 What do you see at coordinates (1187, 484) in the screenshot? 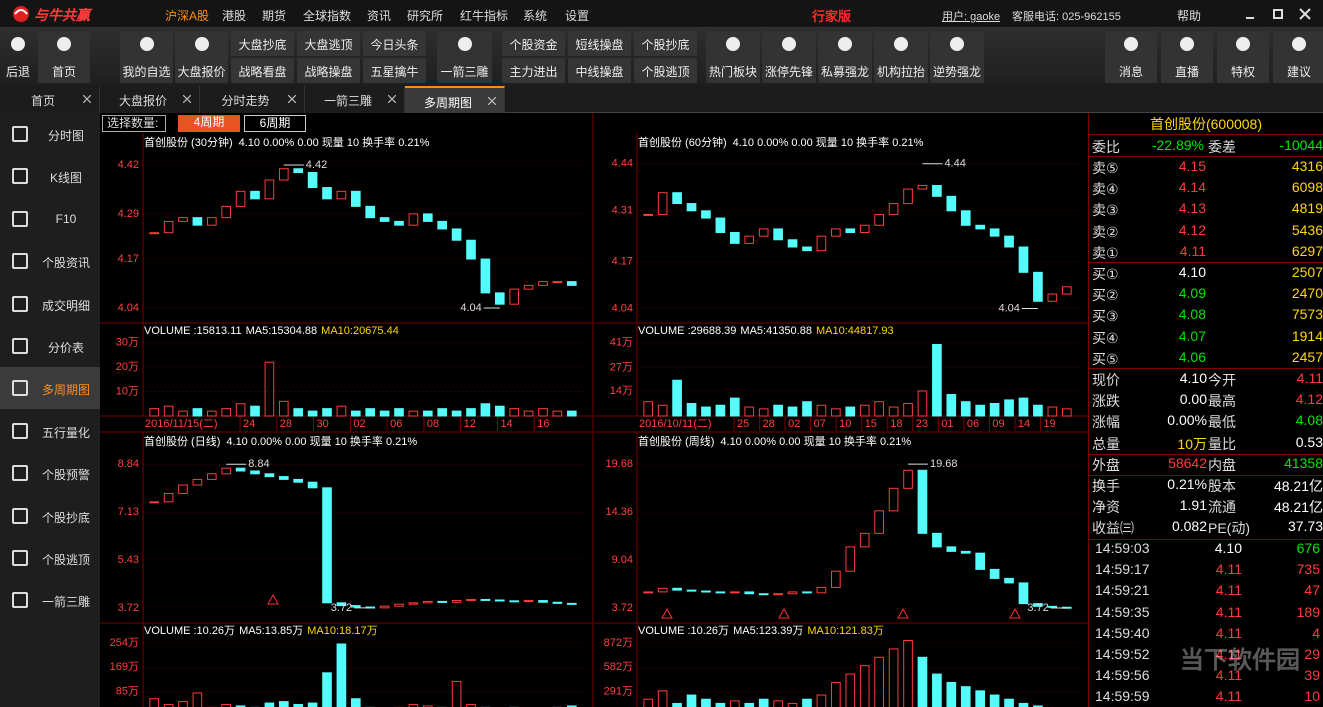
I see `stat-value: 0.21%` at bounding box center [1187, 484].